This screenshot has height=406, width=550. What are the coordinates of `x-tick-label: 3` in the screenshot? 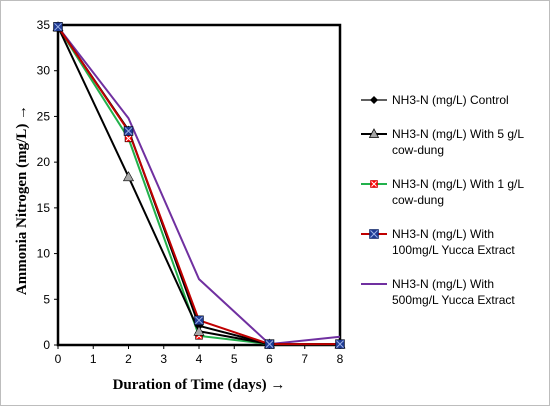 It's located at (163, 359).